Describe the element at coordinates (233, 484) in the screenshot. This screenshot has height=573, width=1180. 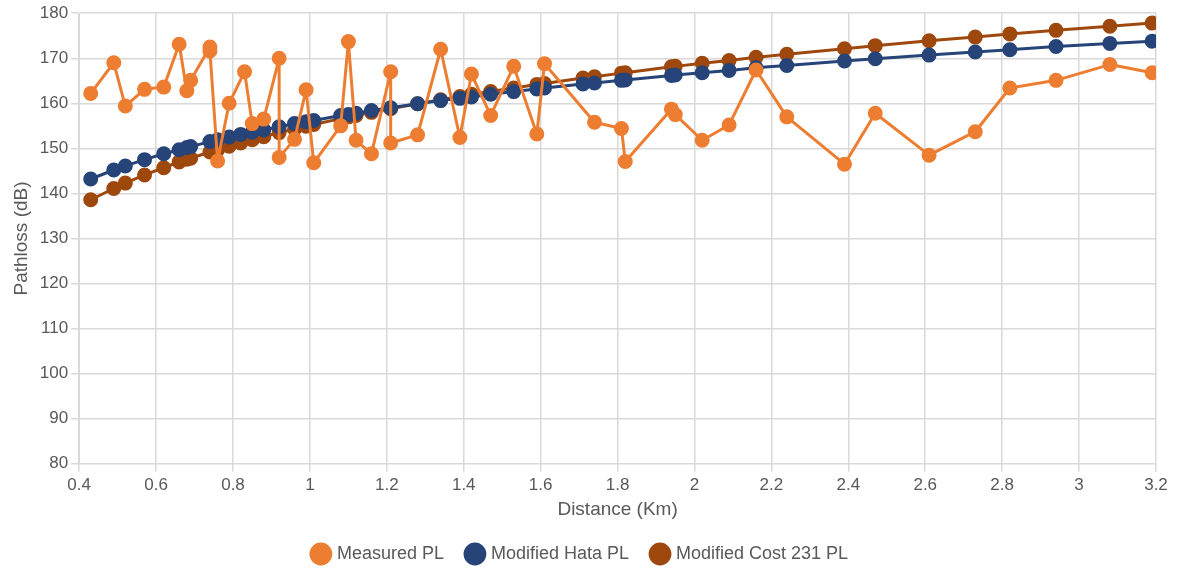
I see `x-tick-label: 0.8` at that location.